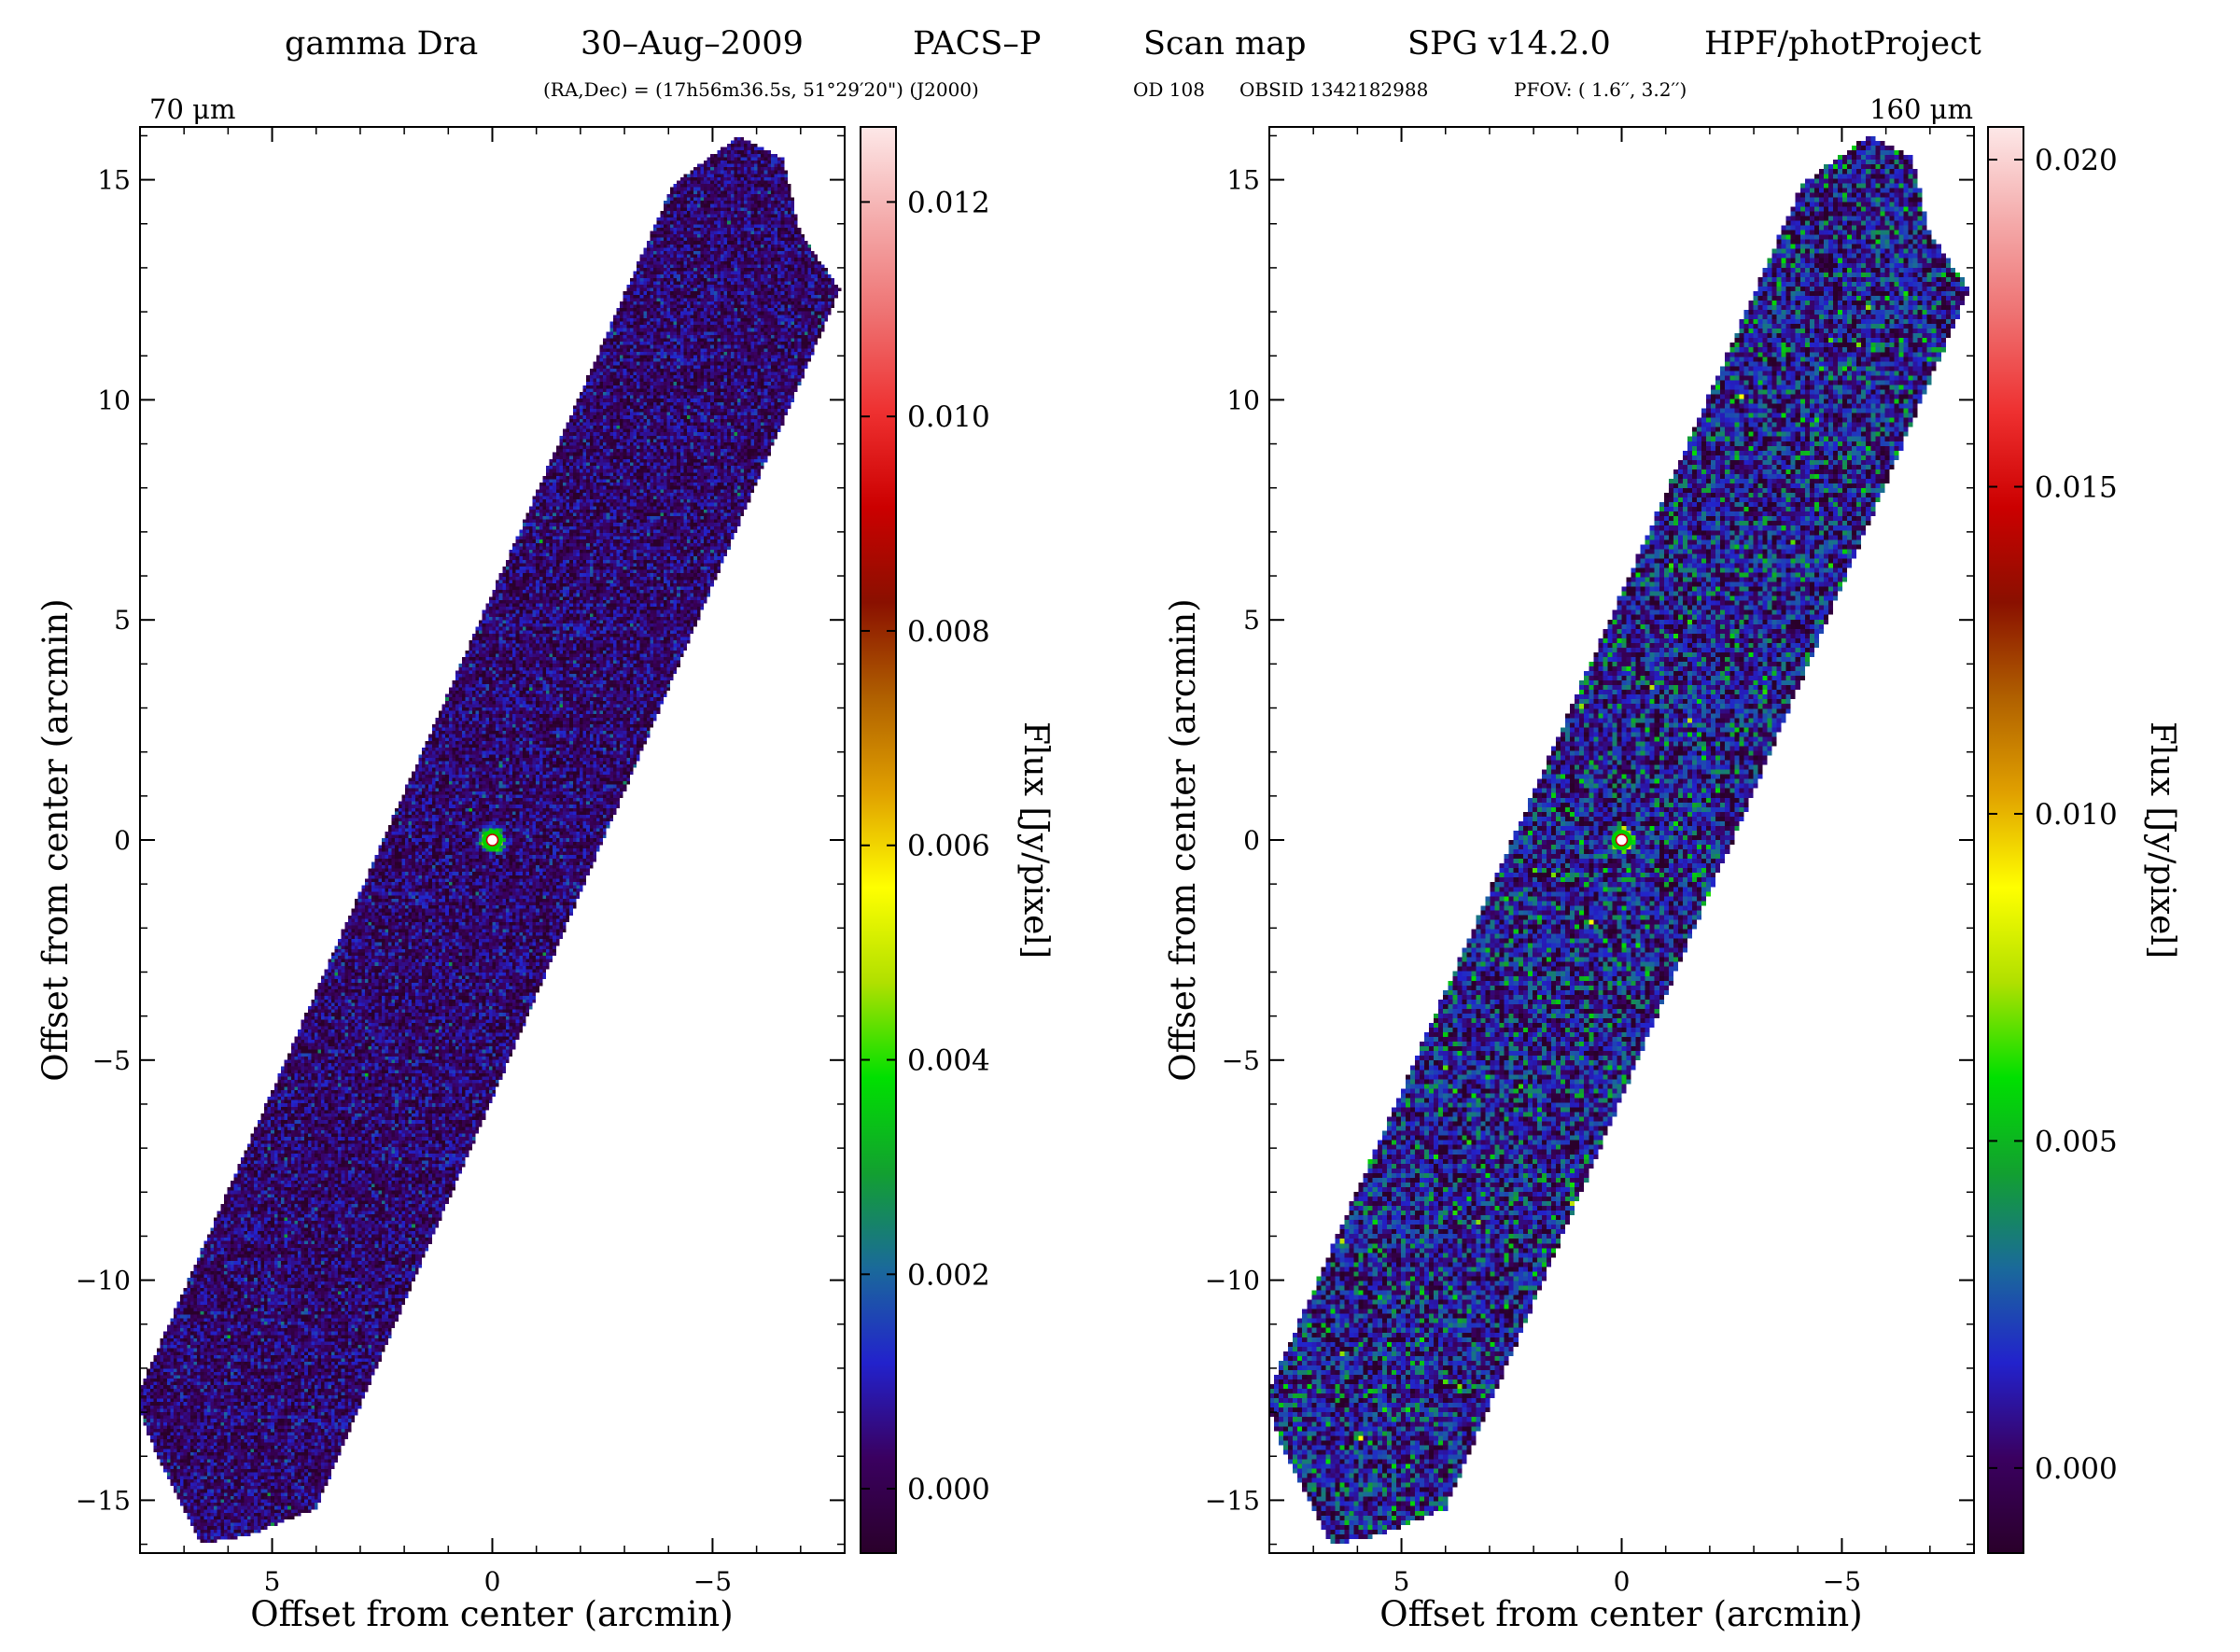 This screenshot has height=1652, width=2240. I want to click on colorbar-ticks-160um: 0.000 0.005 0.010 0.015 0.020, so click(2053, 815).